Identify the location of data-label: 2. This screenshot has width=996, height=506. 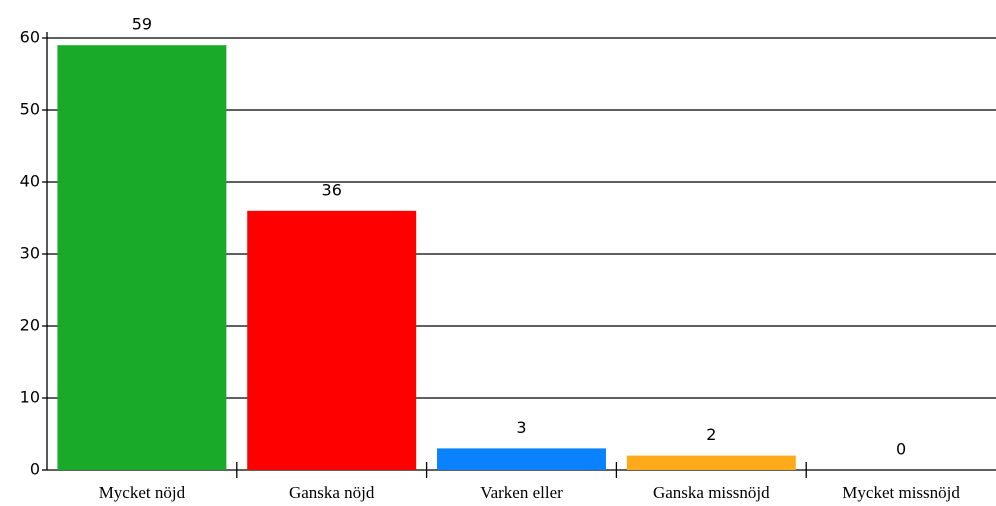
(711, 434).